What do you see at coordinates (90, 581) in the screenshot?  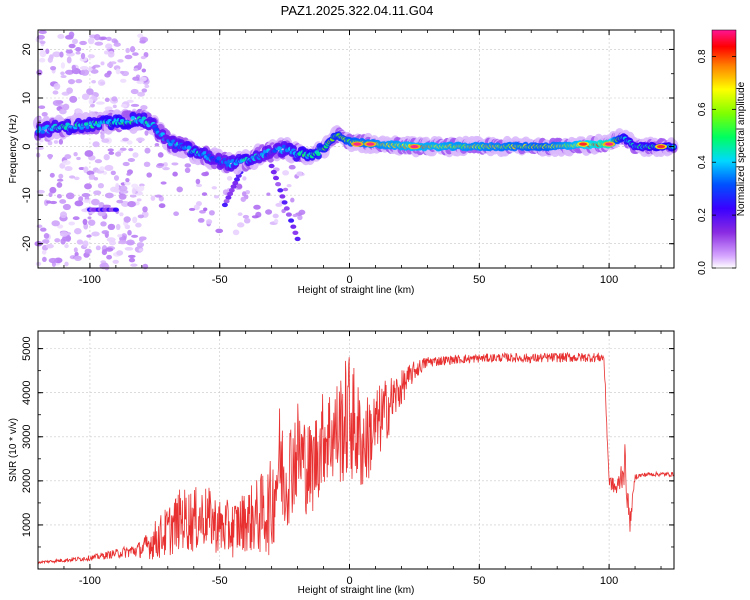 I see `snr-x-tick-label: -100` at bounding box center [90, 581].